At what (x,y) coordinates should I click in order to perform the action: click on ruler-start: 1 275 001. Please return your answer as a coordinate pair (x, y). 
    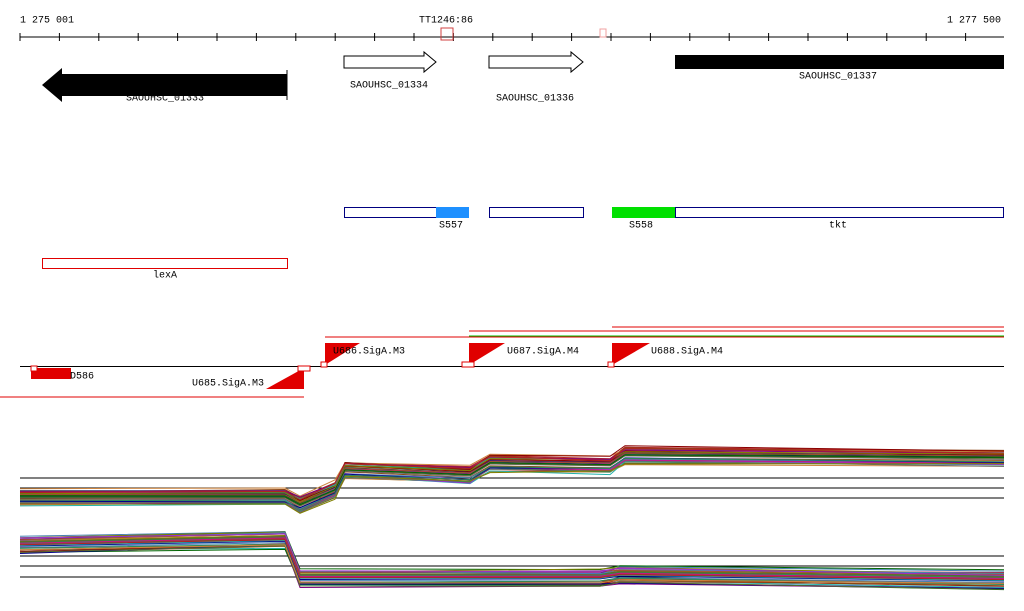
    Looking at the image, I should click on (47, 21).